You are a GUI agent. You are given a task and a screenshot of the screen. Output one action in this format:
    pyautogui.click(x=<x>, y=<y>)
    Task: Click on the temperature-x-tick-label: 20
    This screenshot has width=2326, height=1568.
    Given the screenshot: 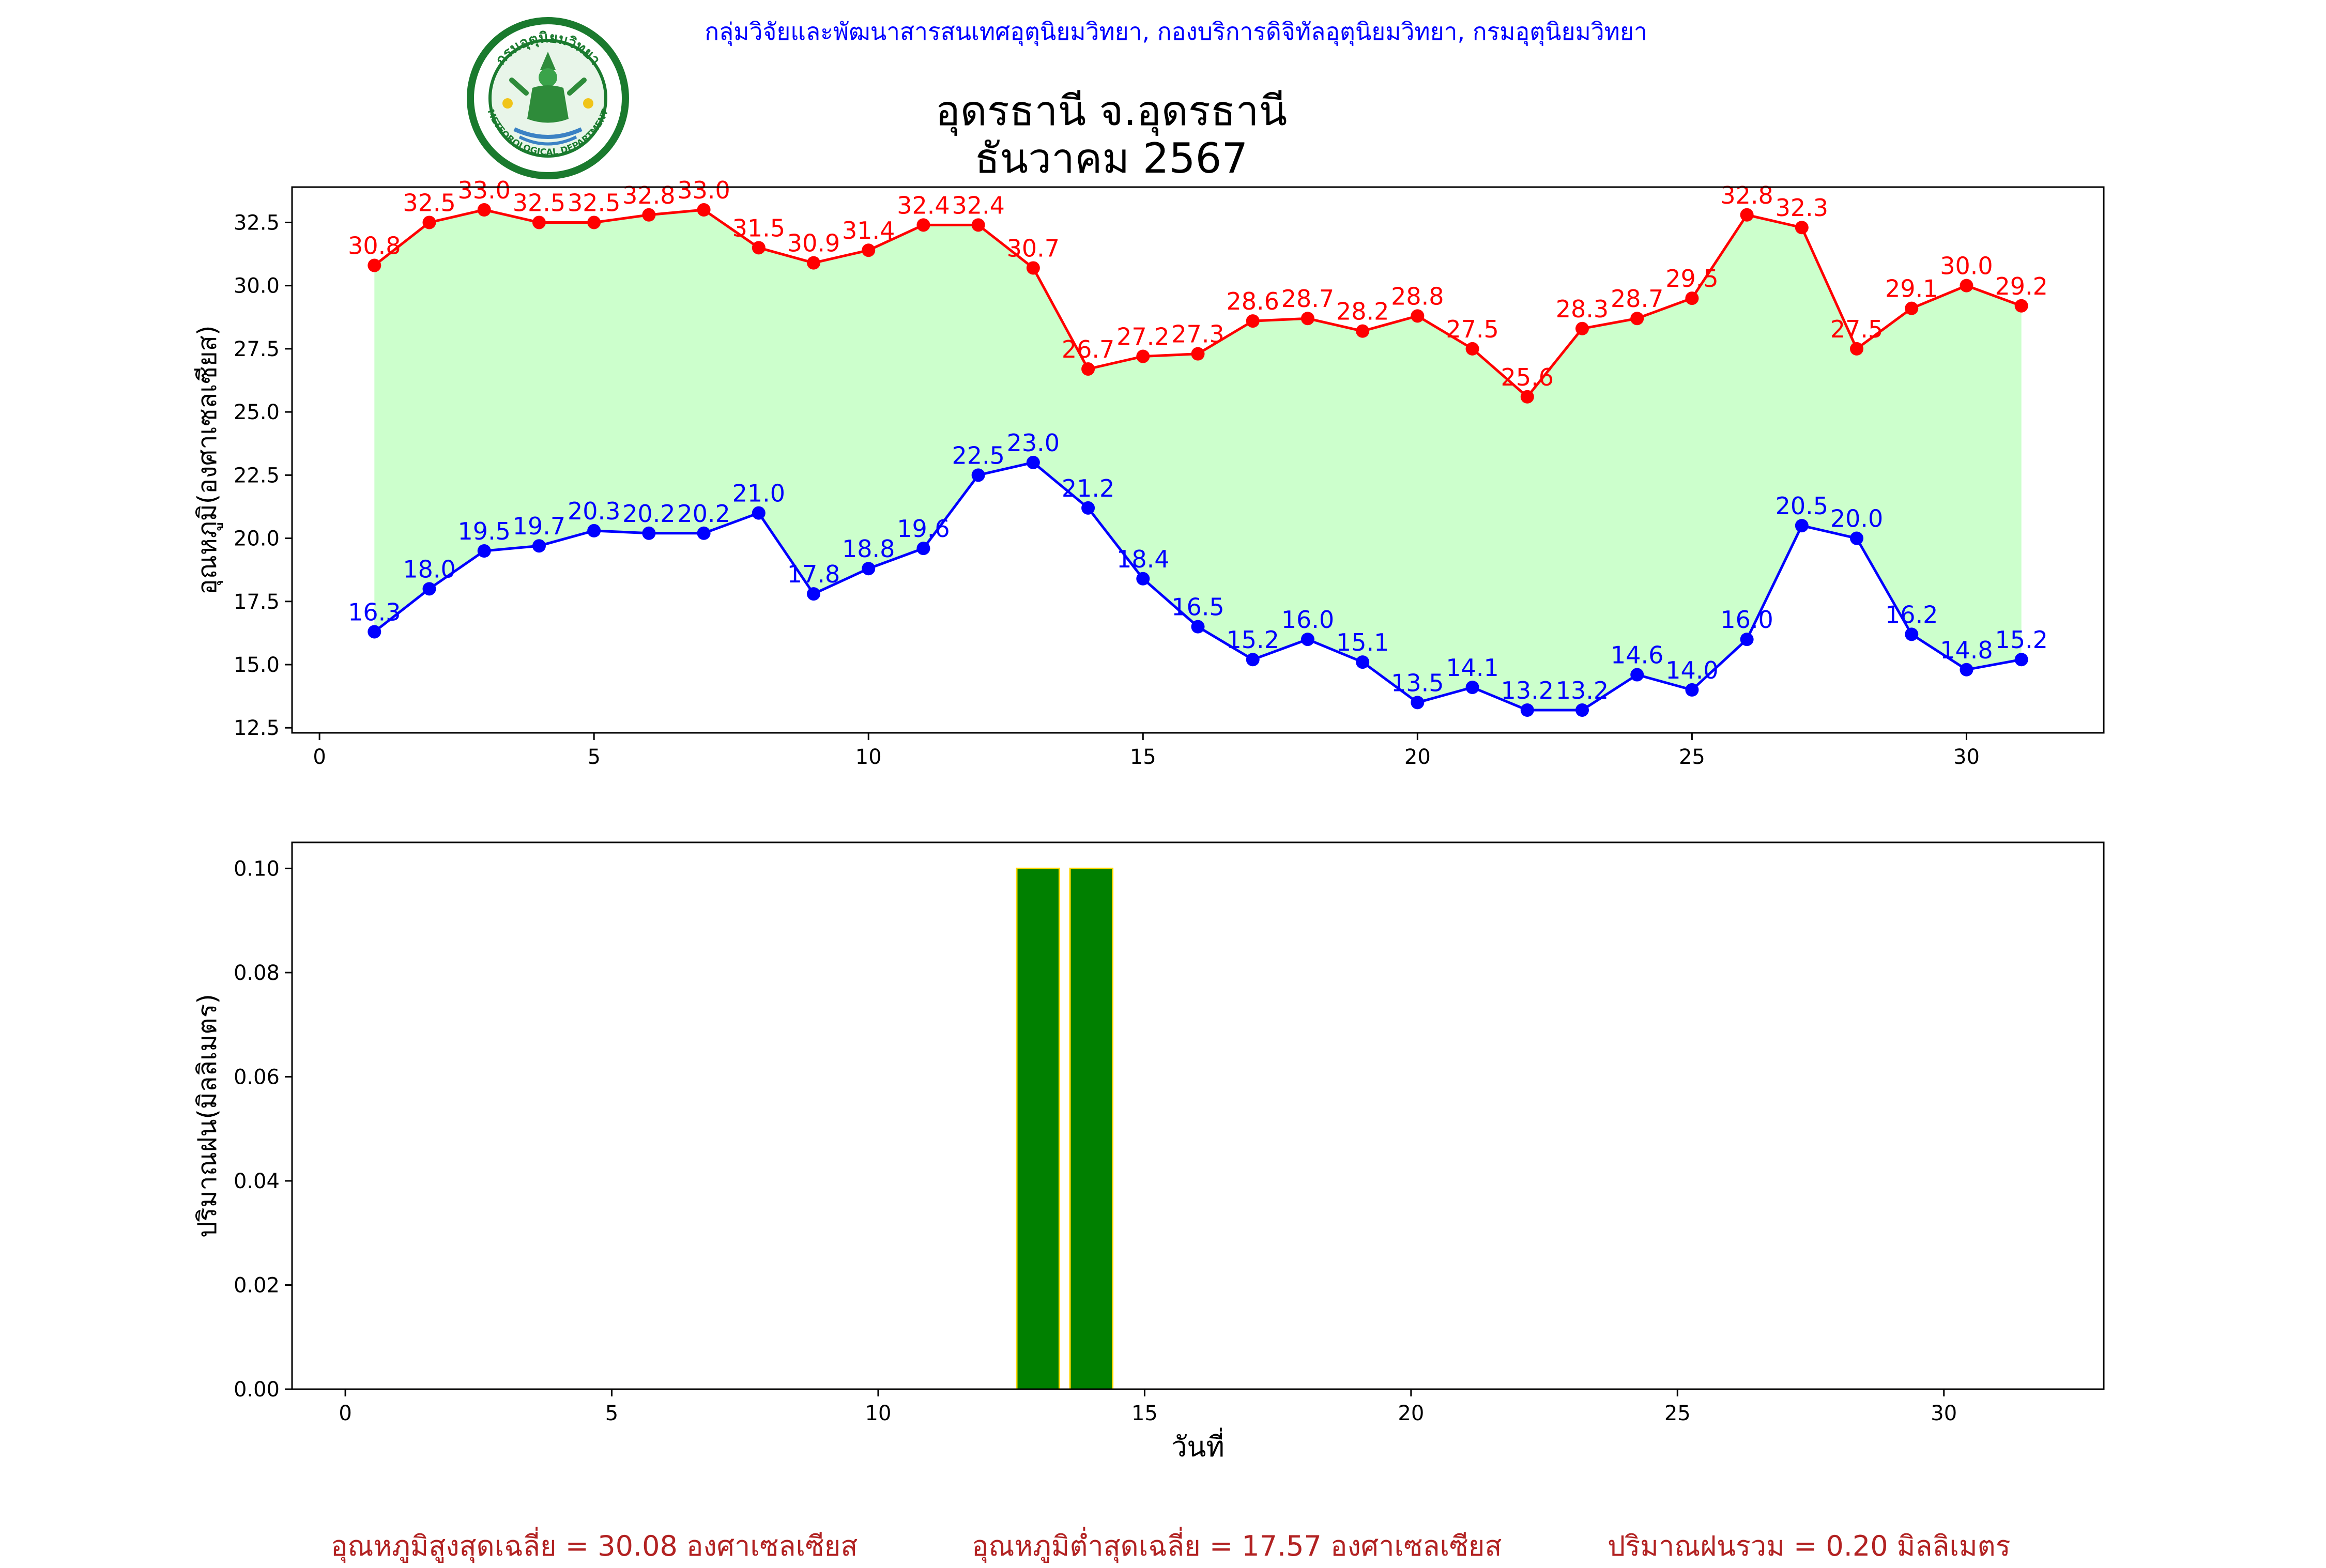 What is the action you would take?
    pyautogui.click(x=1417, y=757)
    